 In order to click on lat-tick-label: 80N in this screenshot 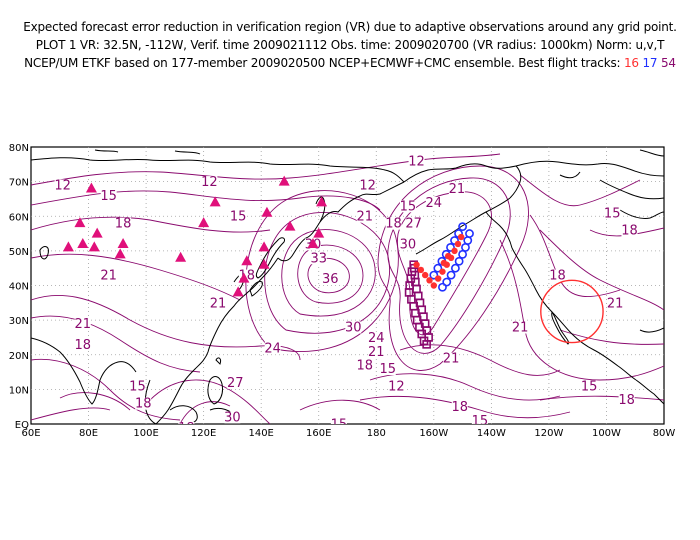, I will do `click(19, 148)`.